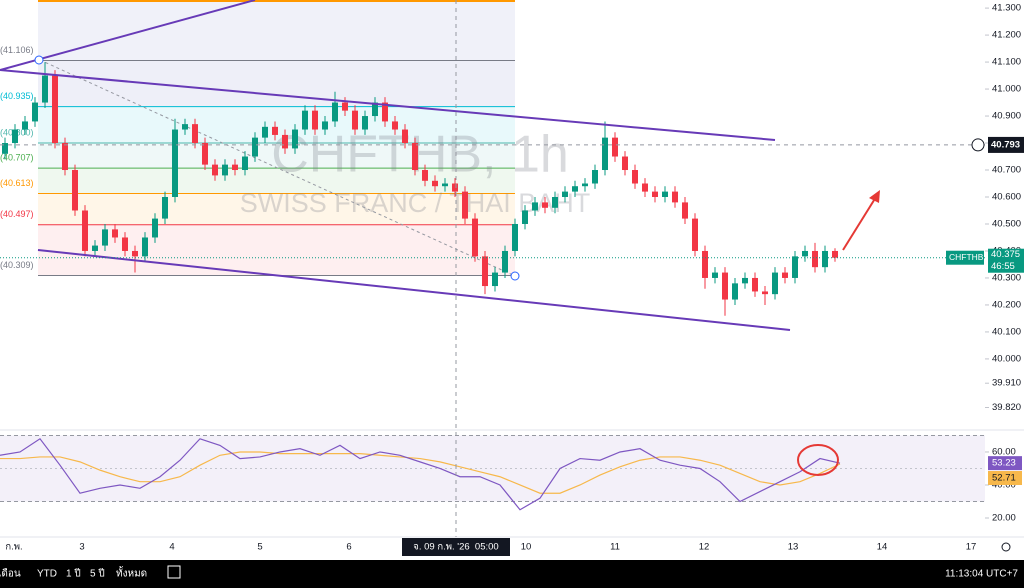 The image size is (1024, 588). What do you see at coordinates (47, 574) in the screenshot?
I see `range-button: YTD` at bounding box center [47, 574].